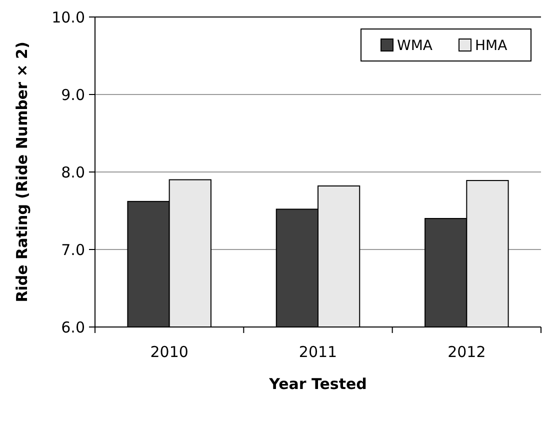 Image resolution: width=545 pixels, height=429 pixels. What do you see at coordinates (317, 384) in the screenshot?
I see `x-axis-title: Year Tested` at bounding box center [317, 384].